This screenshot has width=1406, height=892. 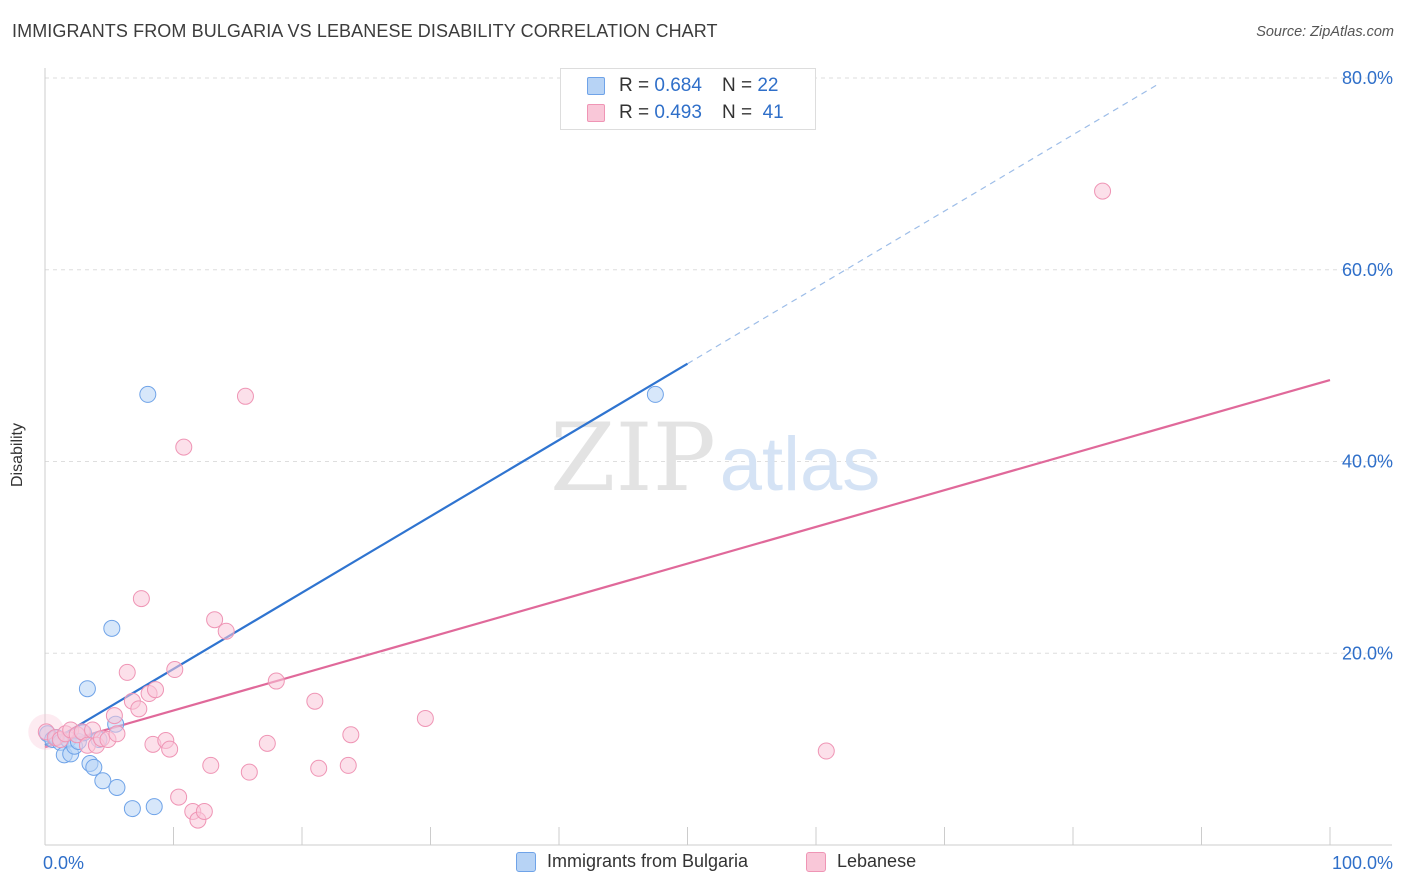 I want to click on bulgaria-legend-swatch, so click(x=526, y=861).